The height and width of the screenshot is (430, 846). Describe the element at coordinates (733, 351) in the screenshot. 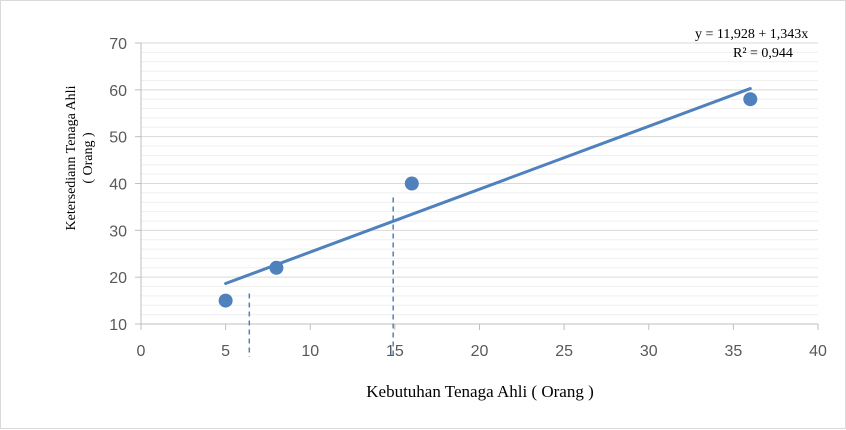

I see `x-tick-label: 35` at that location.